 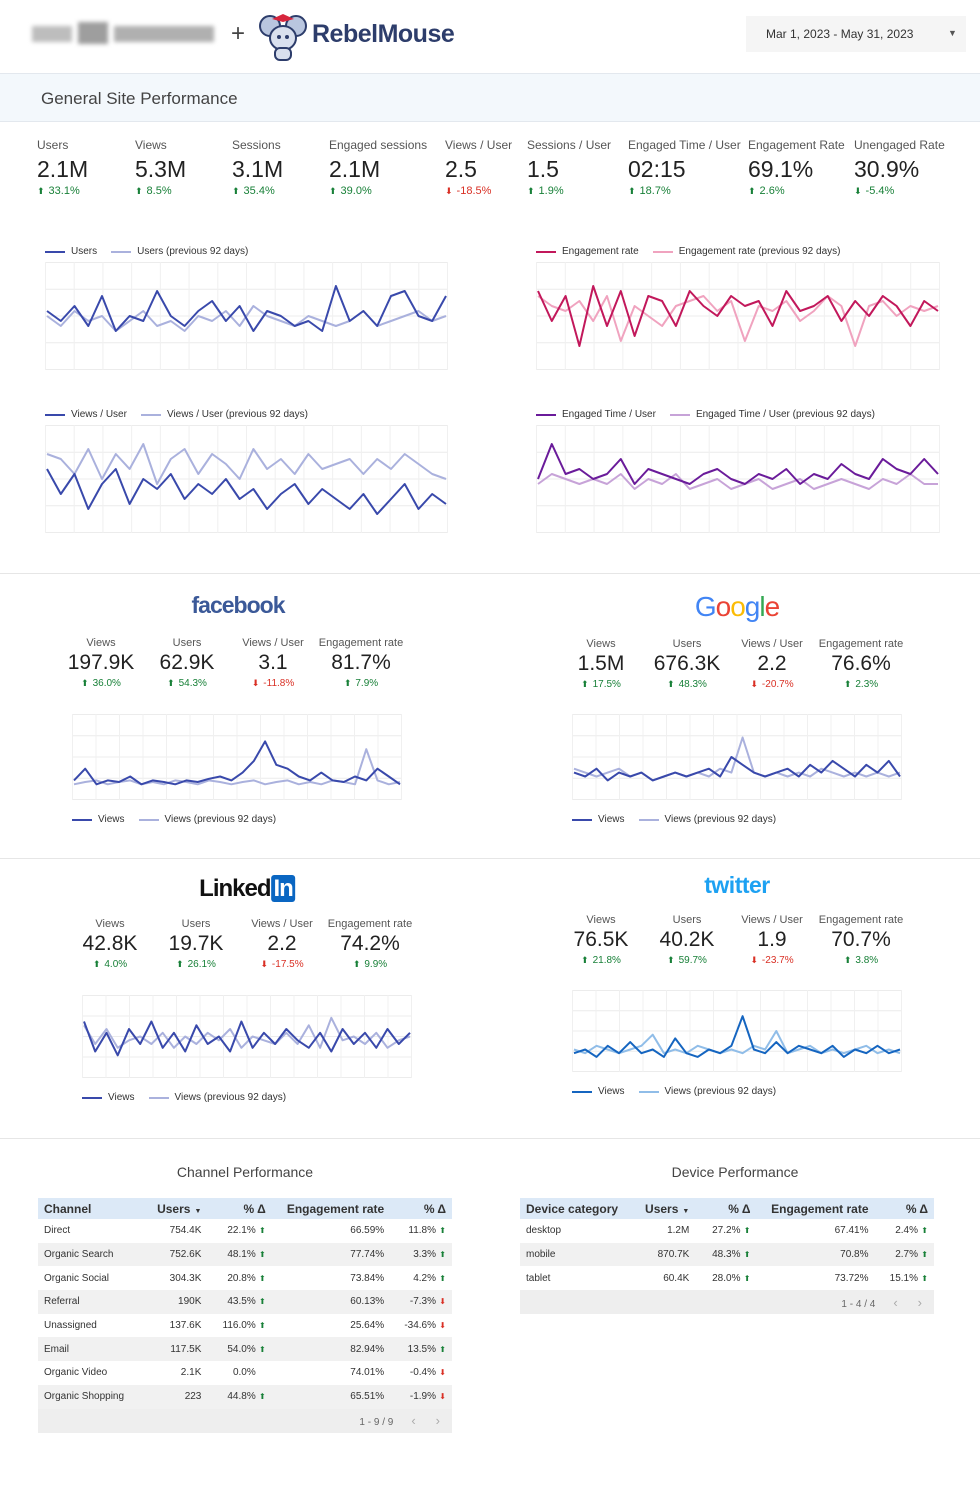 What do you see at coordinates (796, 145) in the screenshot?
I see `kpi-label: Engagement Rate` at bounding box center [796, 145].